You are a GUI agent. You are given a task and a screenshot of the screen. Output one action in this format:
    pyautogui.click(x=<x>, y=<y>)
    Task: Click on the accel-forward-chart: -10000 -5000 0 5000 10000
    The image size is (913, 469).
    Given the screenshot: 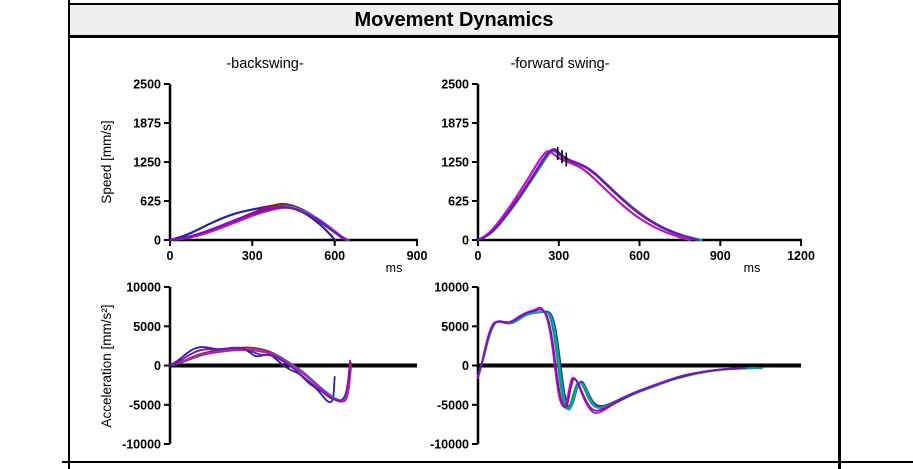 What is the action you would take?
    pyautogui.click(x=615, y=366)
    